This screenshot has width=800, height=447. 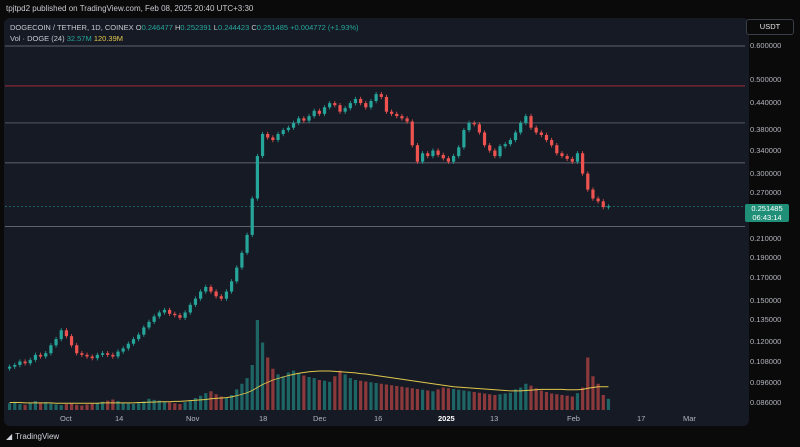 I want to click on currency-button: USDT, so click(x=770, y=27).